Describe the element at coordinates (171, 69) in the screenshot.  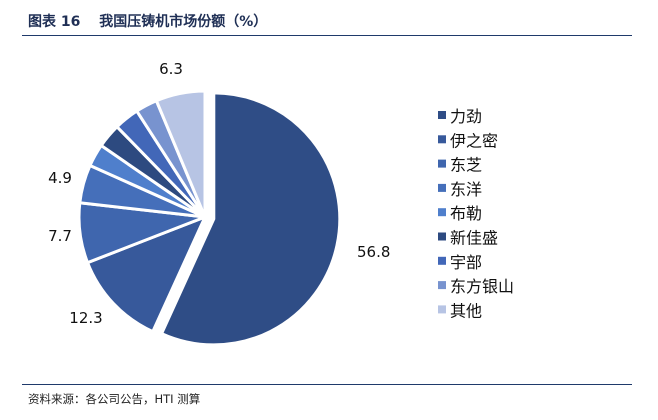
I see `data-label-9: 6.3` at that location.